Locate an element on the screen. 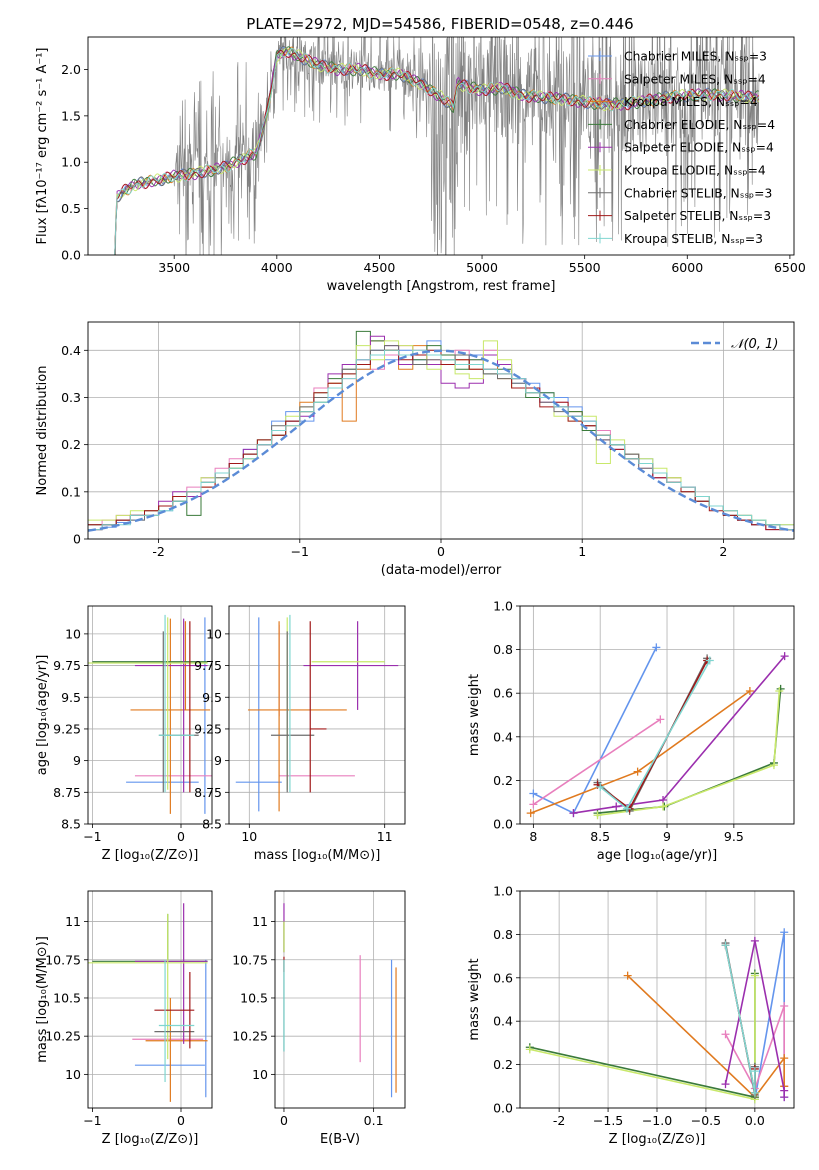 The width and height of the screenshot is (819, 1170). x-tick-label: 6500 is located at coordinates (790, 267).